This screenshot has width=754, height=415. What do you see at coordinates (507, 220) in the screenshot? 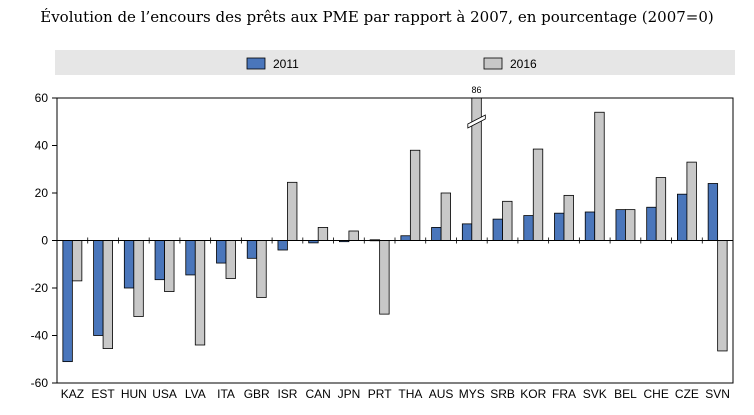
I see `bar-2016-srb` at bounding box center [507, 220].